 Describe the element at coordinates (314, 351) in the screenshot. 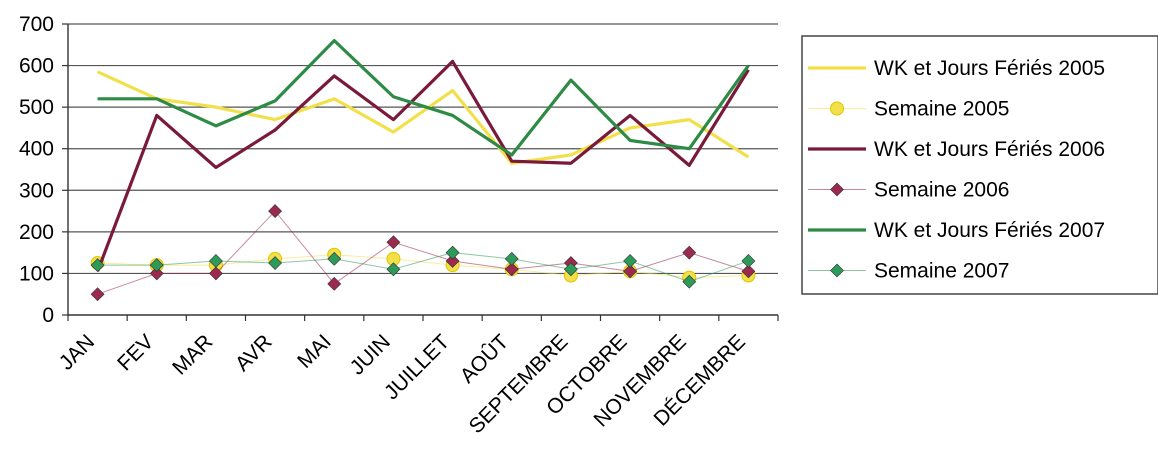

I see `x-tick-label: MAI` at that location.